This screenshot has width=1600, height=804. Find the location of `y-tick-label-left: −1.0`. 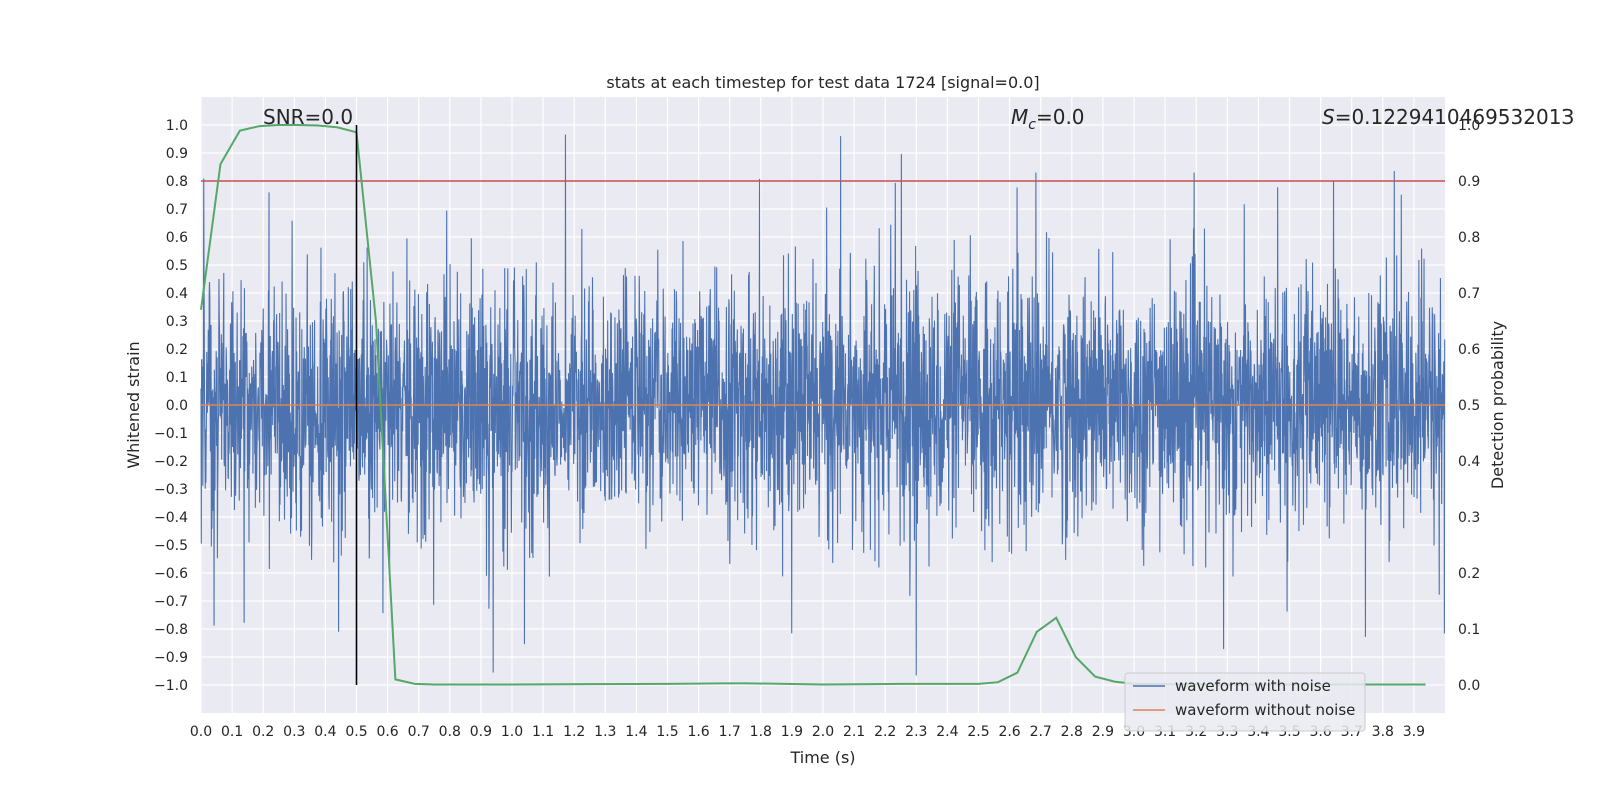

y-tick-label-left: −1.0 is located at coordinates (171, 686).